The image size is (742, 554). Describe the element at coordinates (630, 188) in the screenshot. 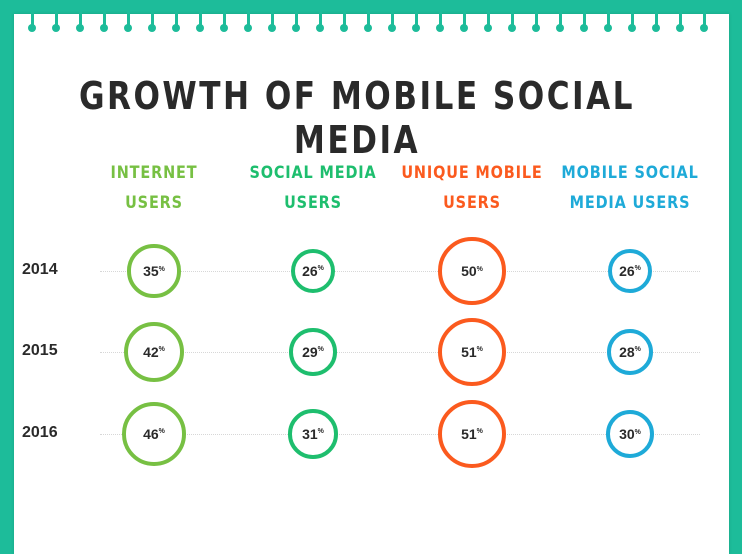

I see `column-header: MOBILE SOCIAL MEDIA USERS` at that location.